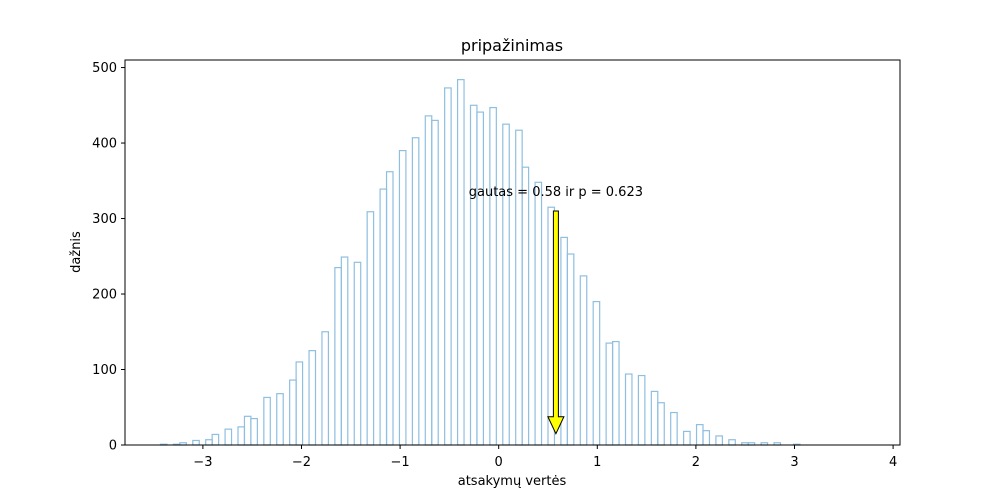  What do you see at coordinates (696, 462) in the screenshot?
I see `x-tick-label: 2` at bounding box center [696, 462].